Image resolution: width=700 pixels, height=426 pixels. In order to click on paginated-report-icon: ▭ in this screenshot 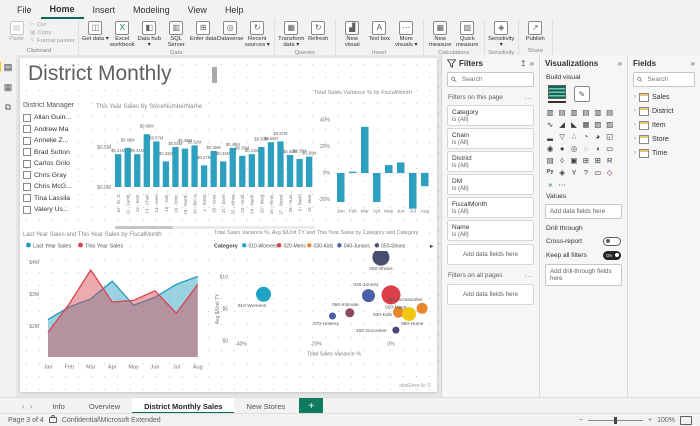, I will do `click(598, 172)`.